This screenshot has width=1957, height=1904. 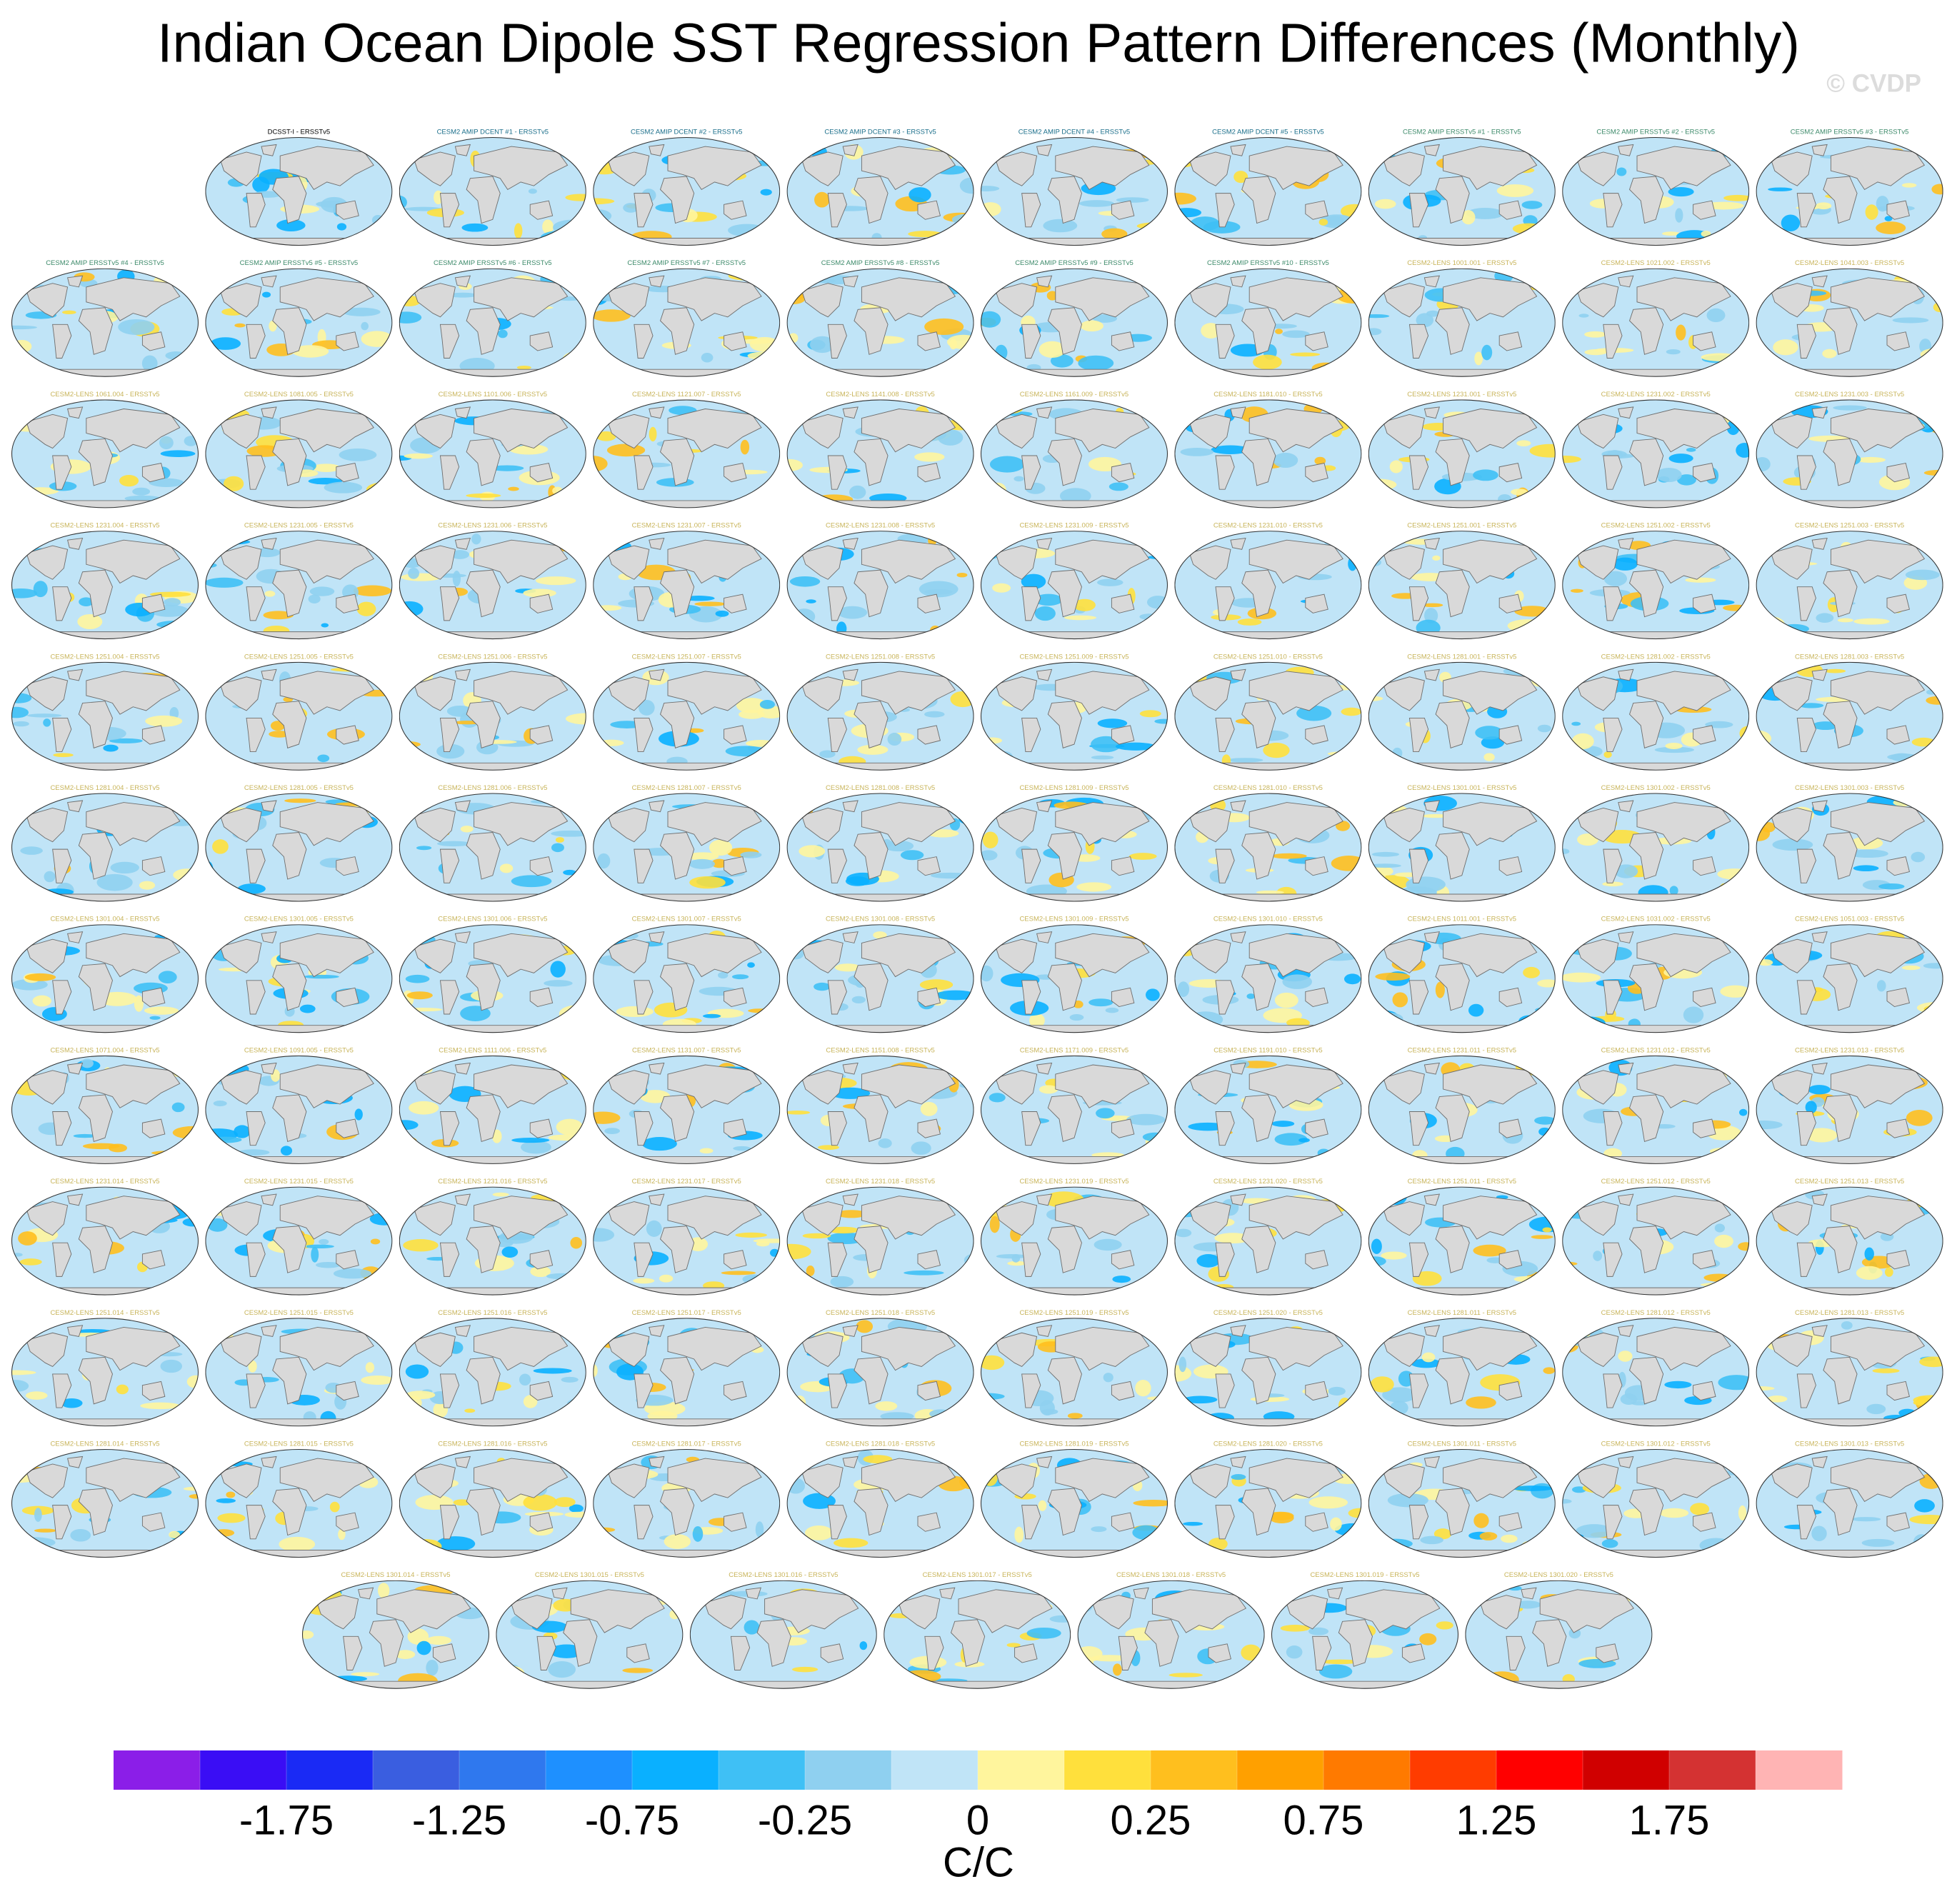 I want to click on panel-title: CESM2-LENS 1051.003 - ERSSTv5, so click(x=1849, y=919).